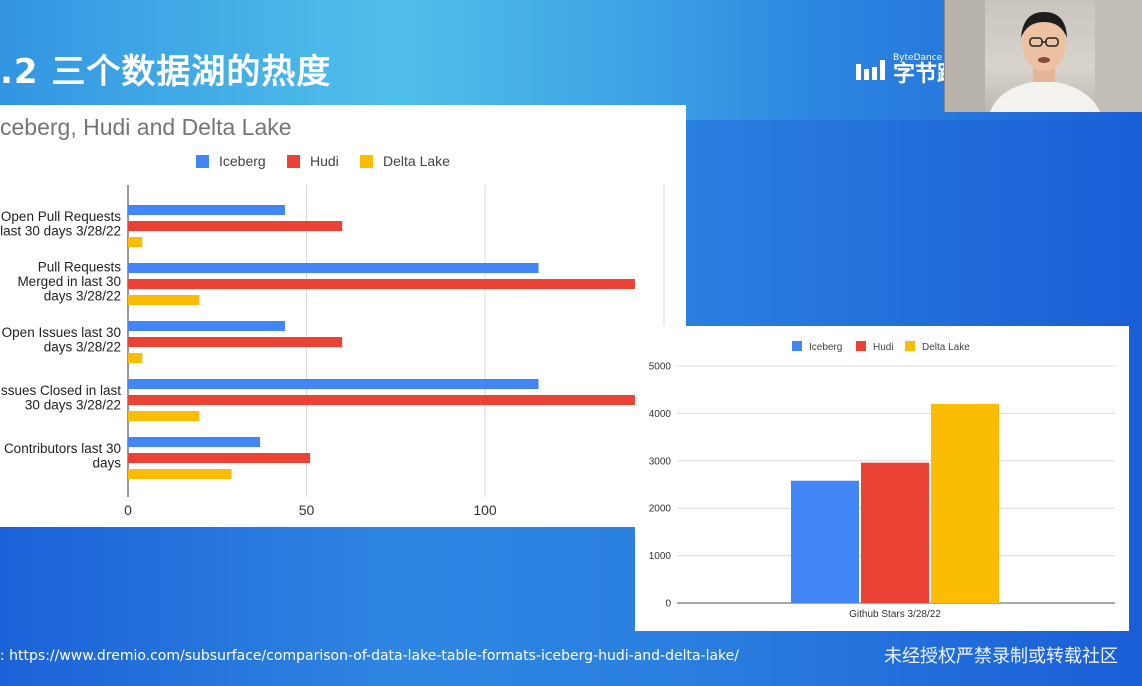 The image size is (1142, 686). I want to click on category-label-4-1: days, so click(106, 462).